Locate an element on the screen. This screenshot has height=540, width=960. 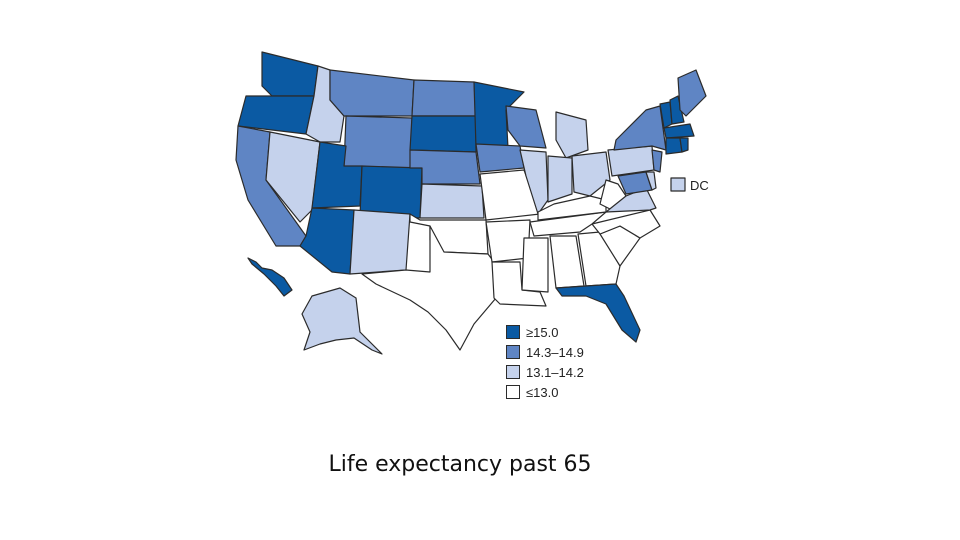
state-mn is located at coordinates (499, 115).